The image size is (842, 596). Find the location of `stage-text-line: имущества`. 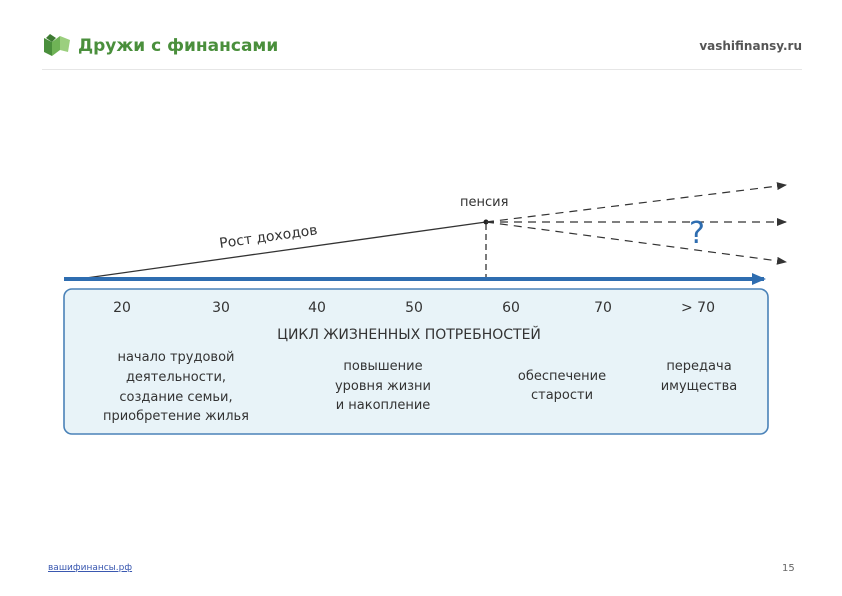

stage-text-line: имущества is located at coordinates (699, 386).